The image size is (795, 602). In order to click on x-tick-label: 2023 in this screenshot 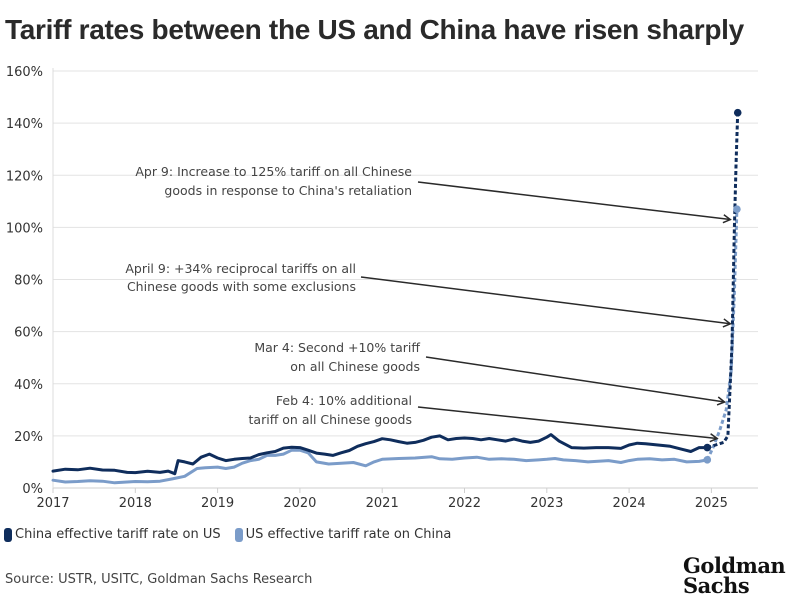, I will do `click(546, 503)`.